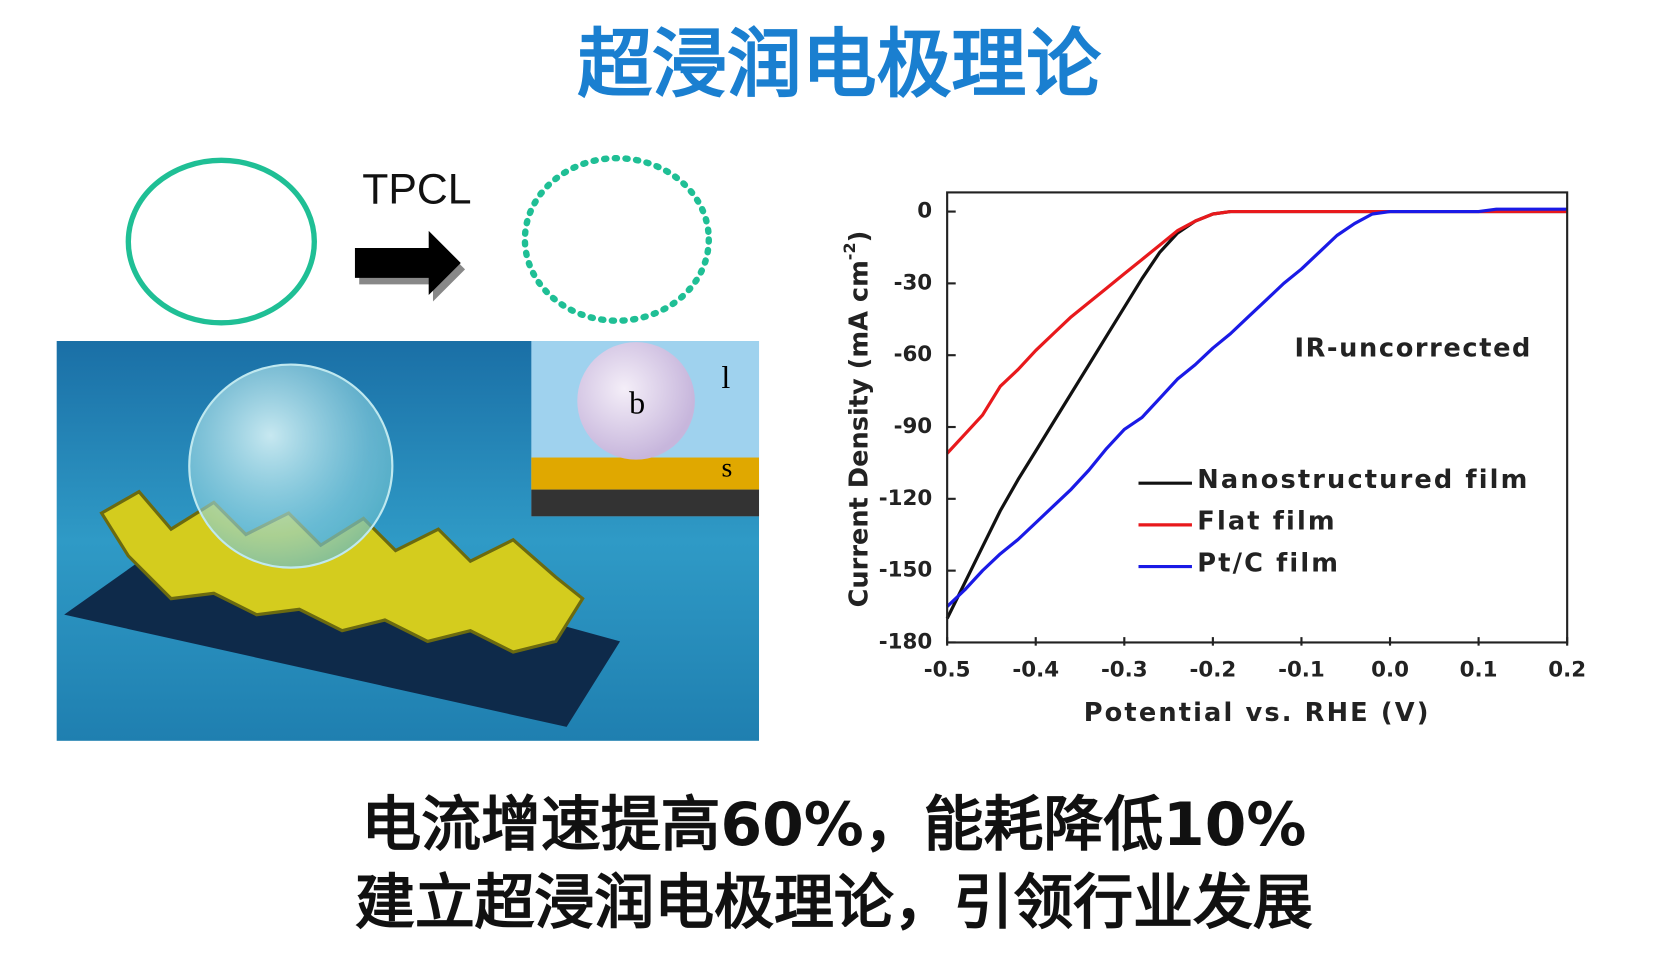  What do you see at coordinates (725, 377) in the screenshot?
I see `inset-label: l` at bounding box center [725, 377].